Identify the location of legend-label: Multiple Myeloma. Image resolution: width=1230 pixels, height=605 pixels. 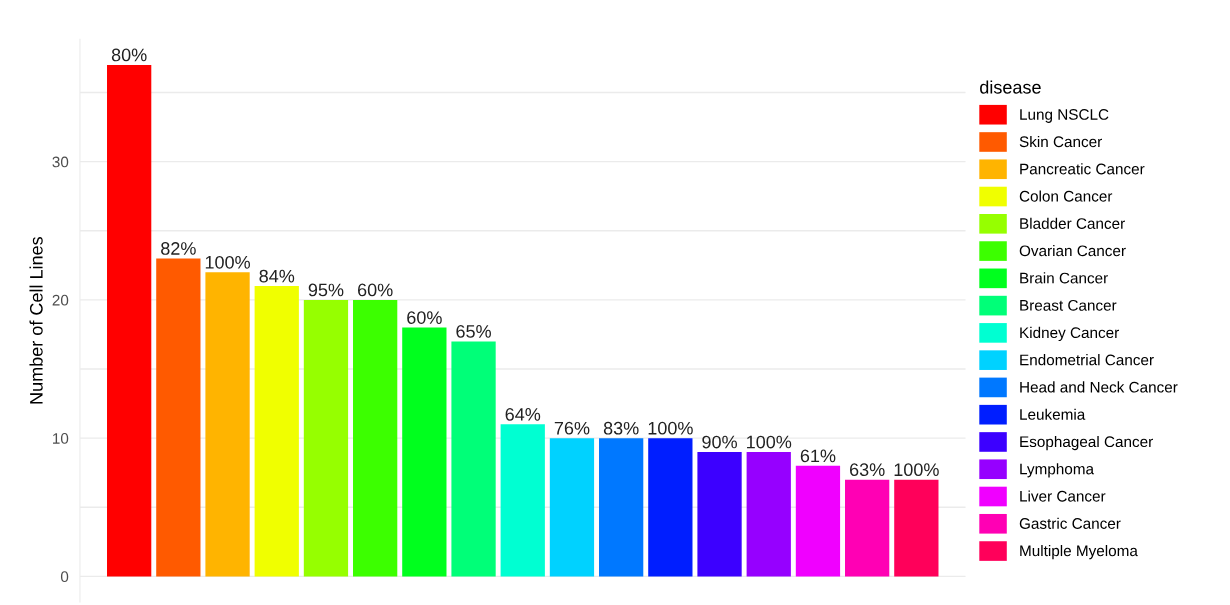
(1079, 552).